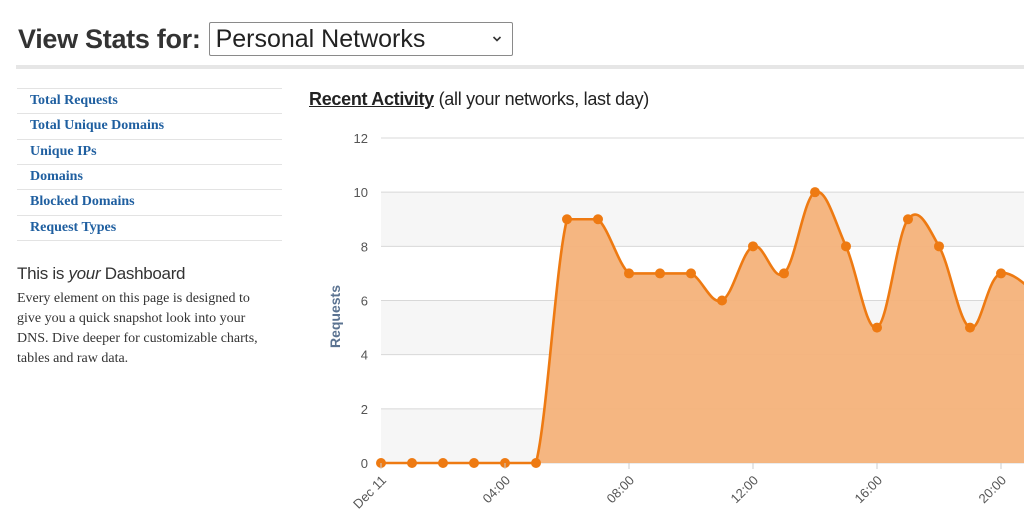 The image size is (1024, 517). I want to click on x-tick-label: 04:00, so click(497, 490).